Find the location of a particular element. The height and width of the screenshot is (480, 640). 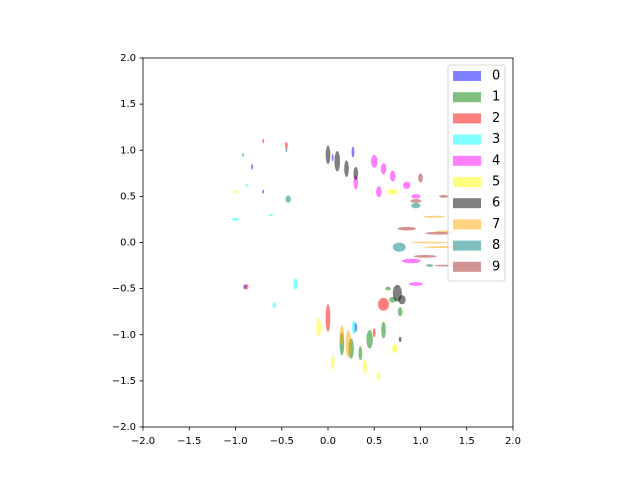

legend-label: 9 is located at coordinates (496, 266).